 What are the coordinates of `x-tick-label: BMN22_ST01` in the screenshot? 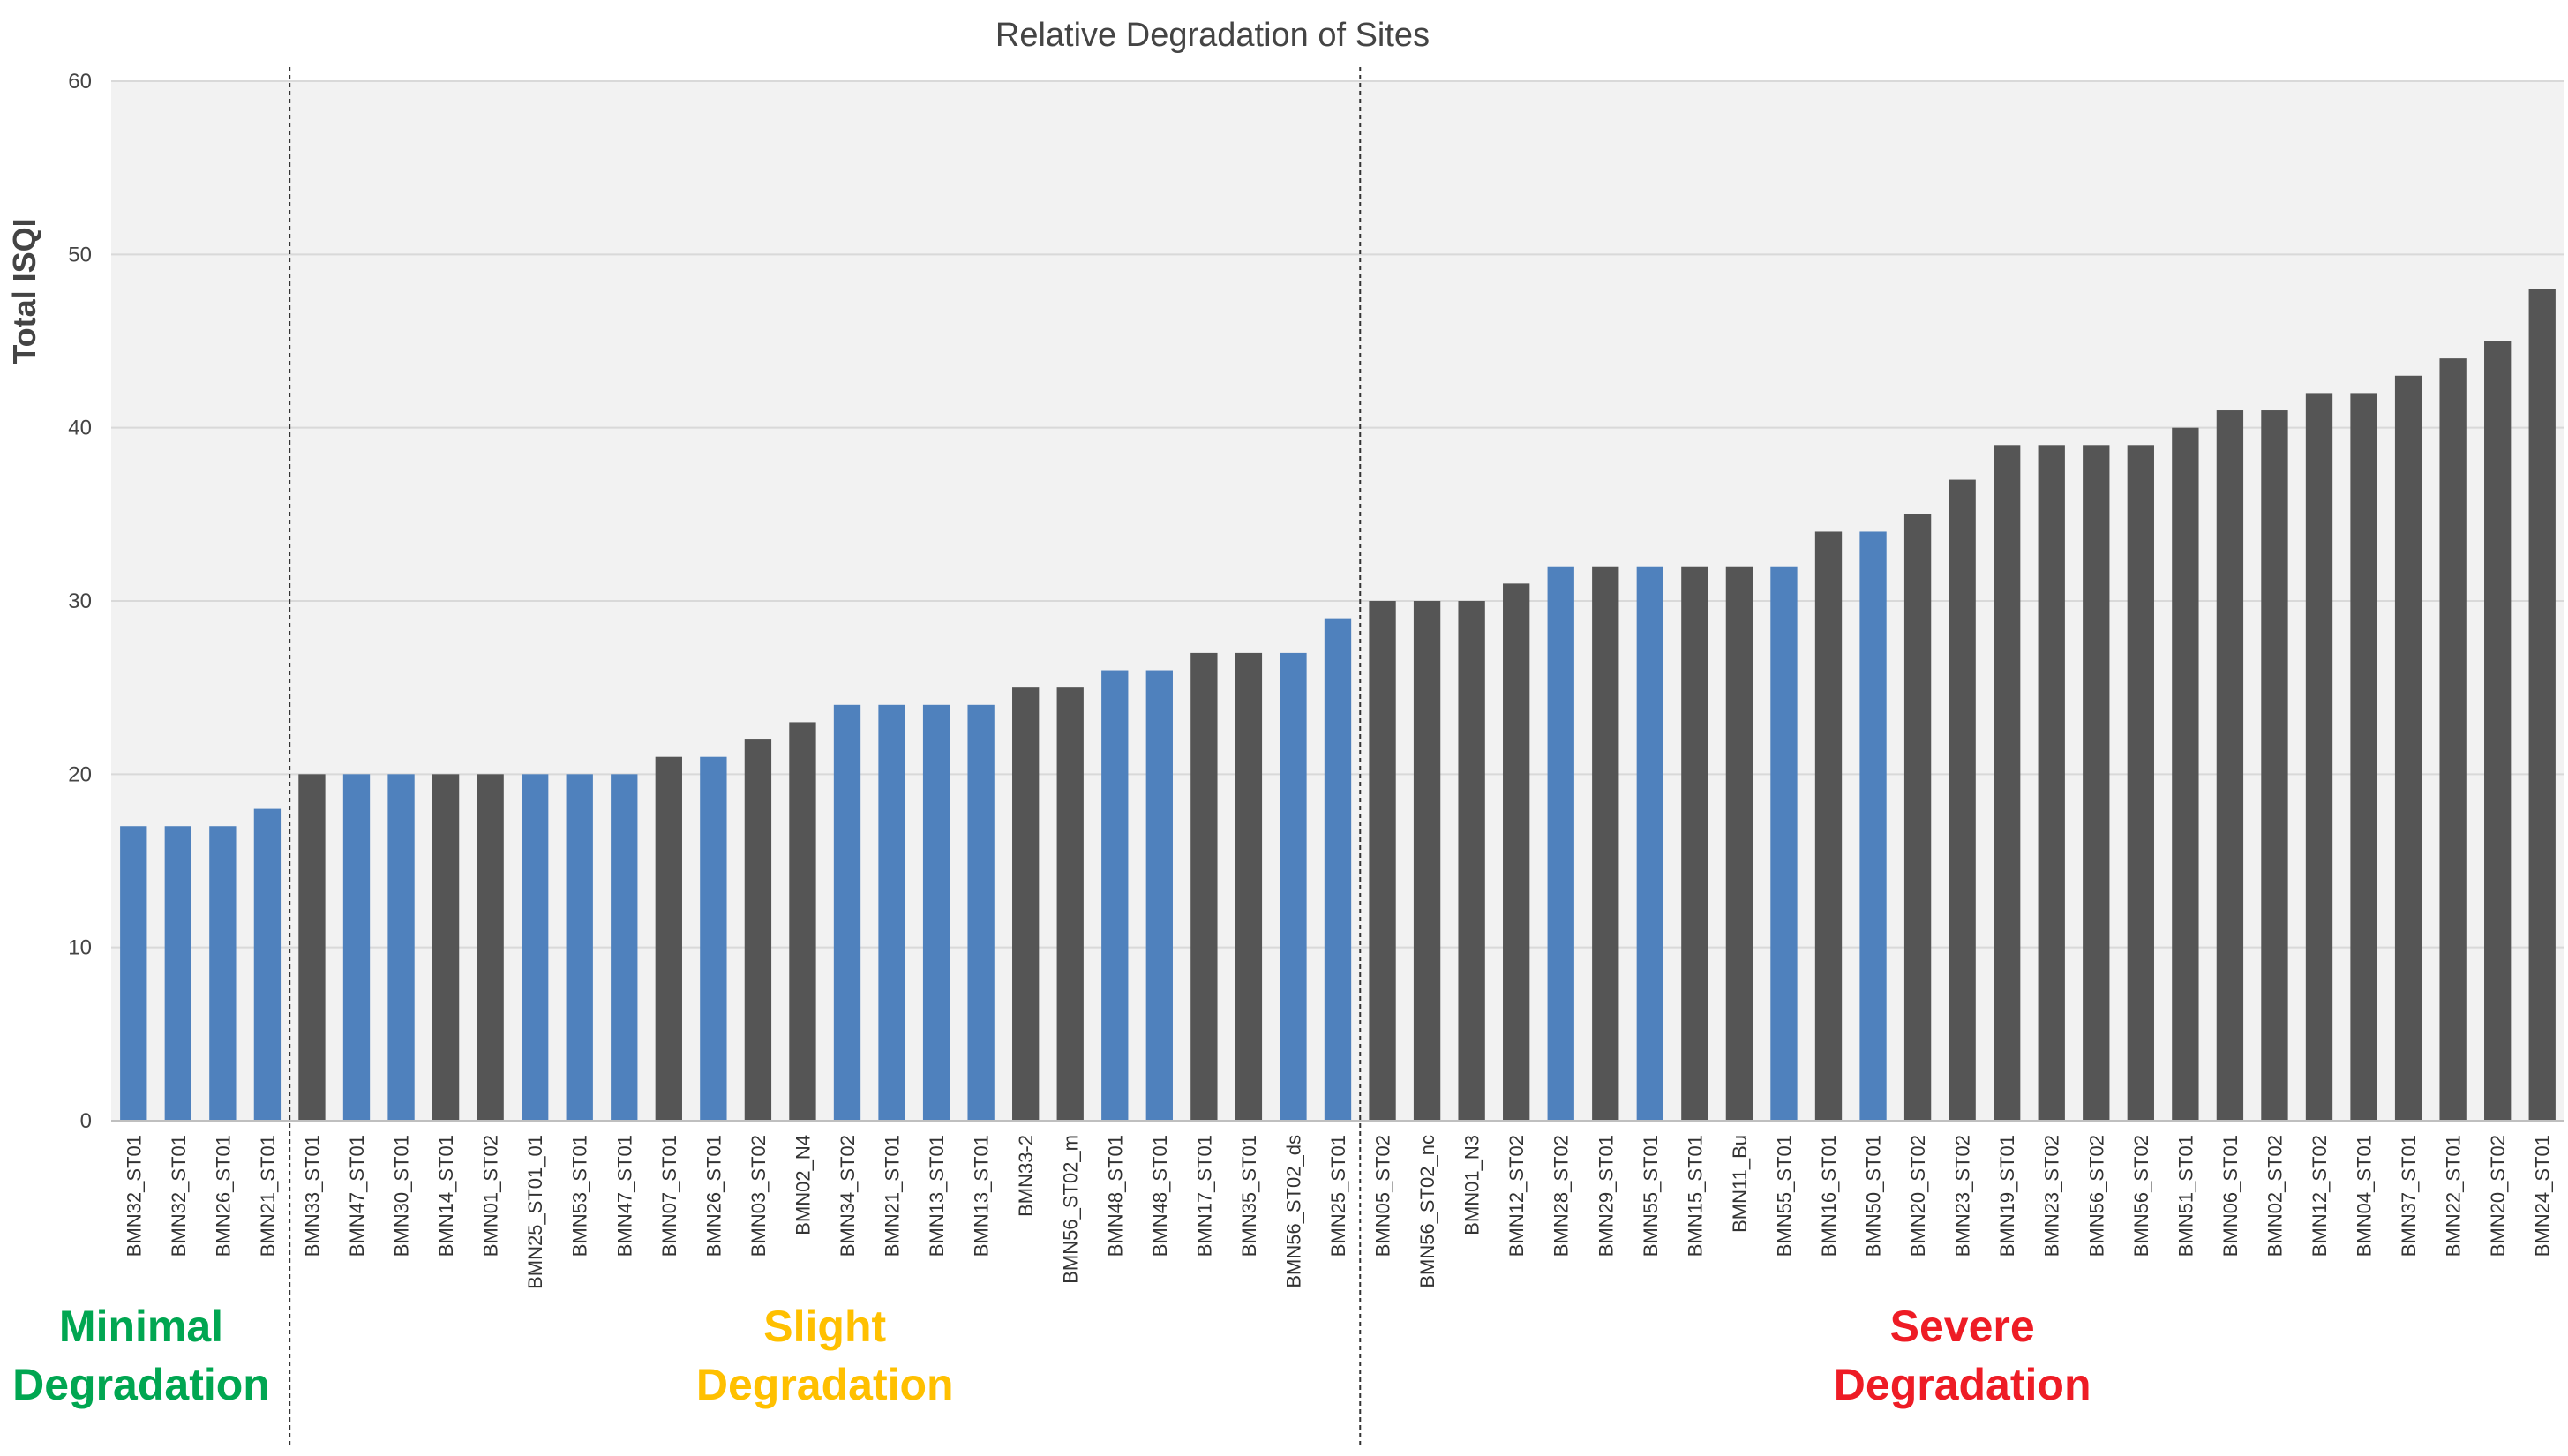 It's located at (2454, 1196).